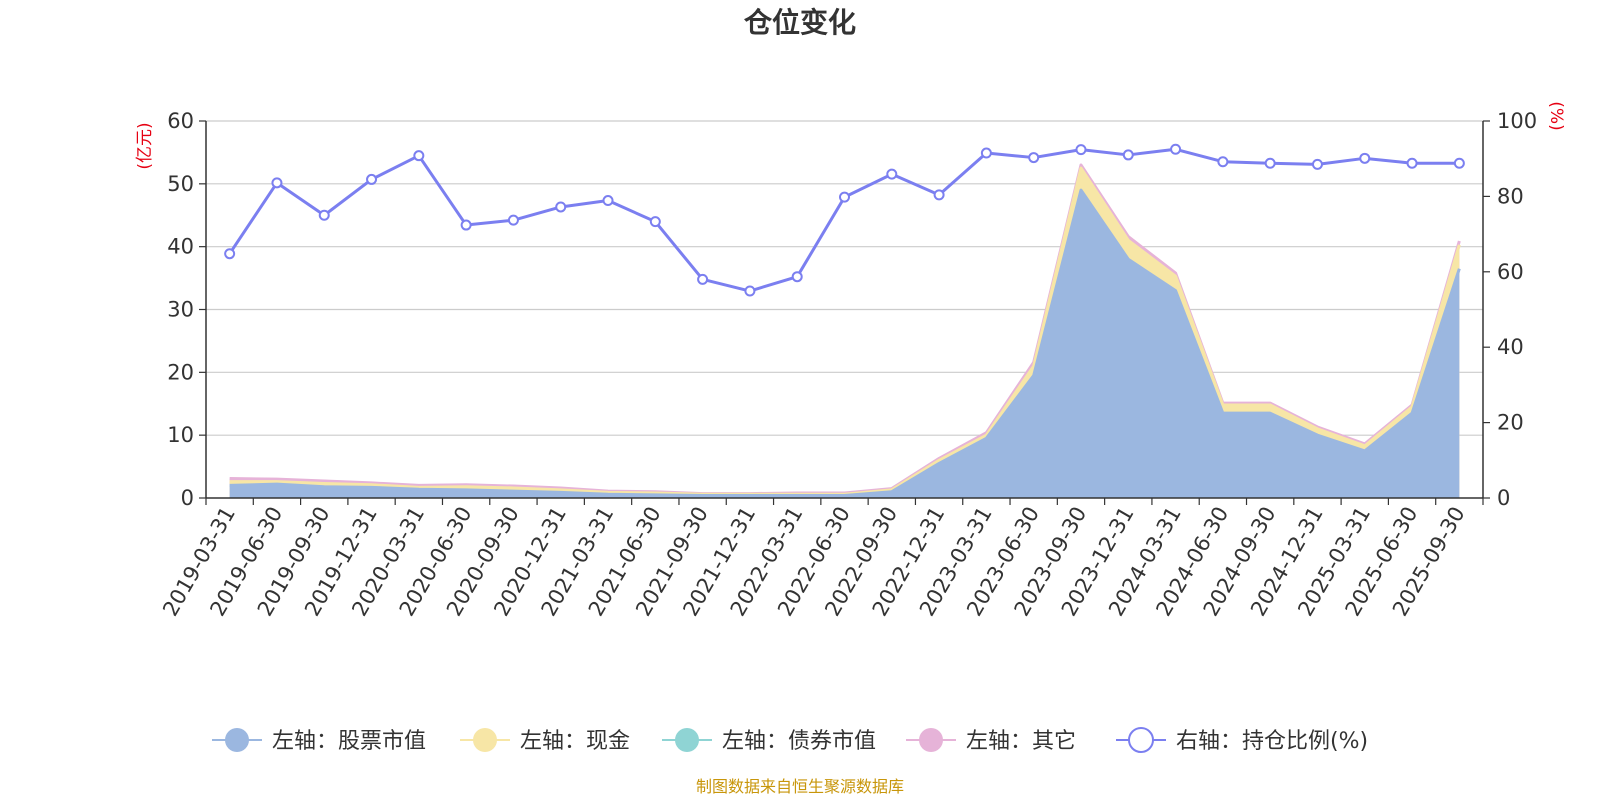 This screenshot has height=800, width=1600. What do you see at coordinates (180, 184) in the screenshot?
I see `left-tick-label: 50` at bounding box center [180, 184].